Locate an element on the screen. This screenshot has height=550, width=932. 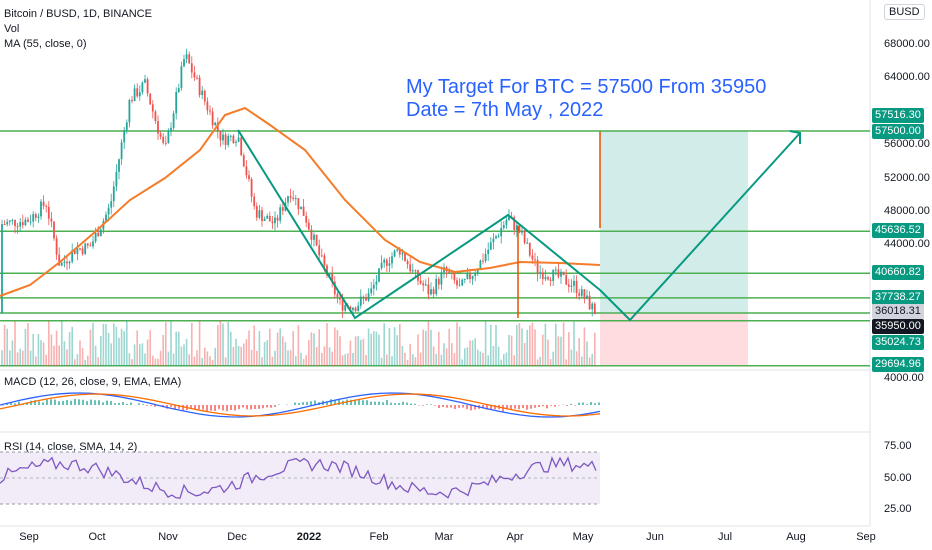
price-tick: 52000.00 is located at coordinates (907, 178).